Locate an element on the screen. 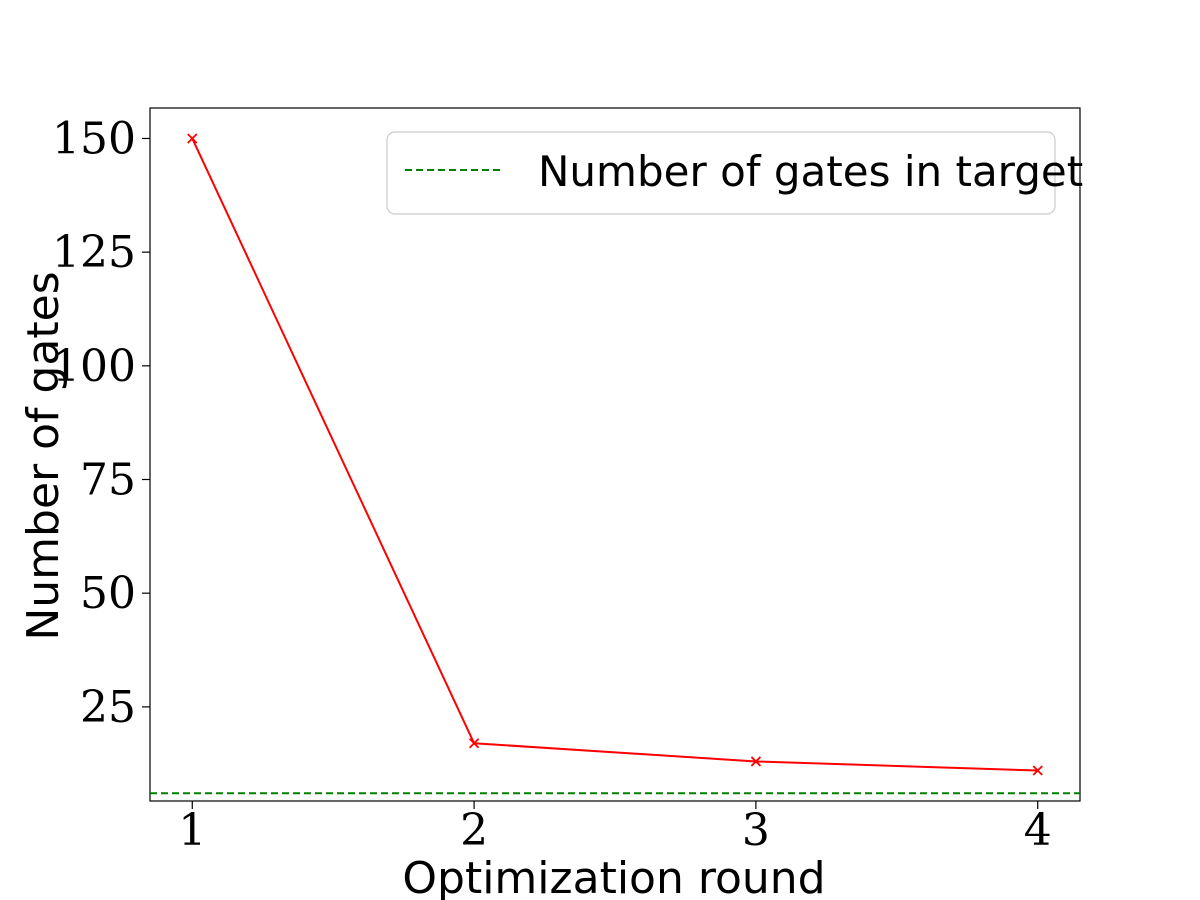 The height and width of the screenshot is (900, 1200). y-tick-label: 50 is located at coordinates (108, 593).